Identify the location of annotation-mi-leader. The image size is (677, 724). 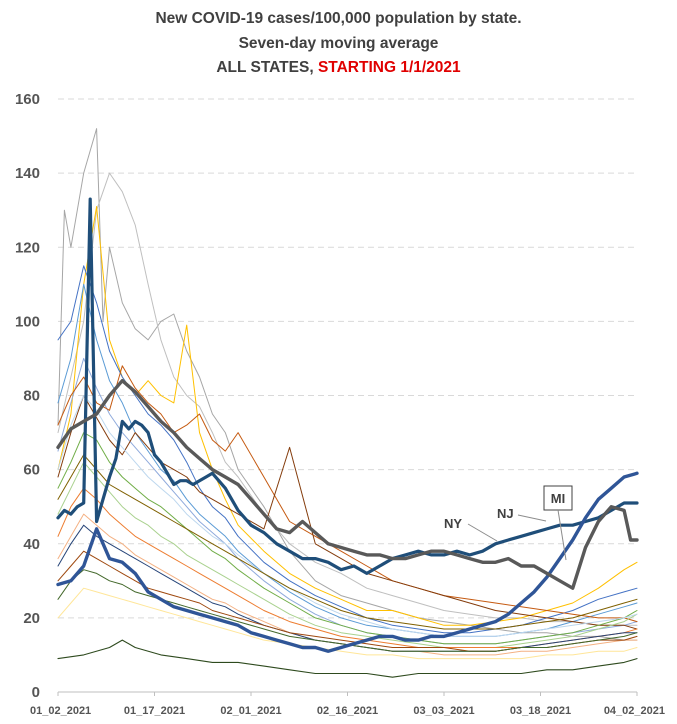
(562, 535).